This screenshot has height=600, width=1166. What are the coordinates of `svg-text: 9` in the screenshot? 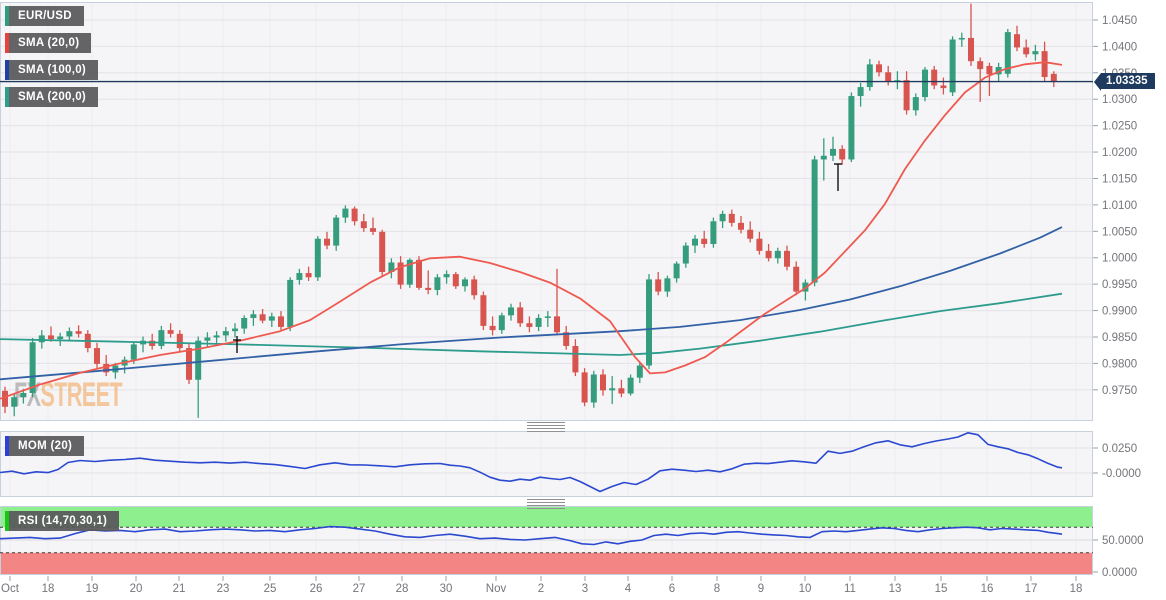 It's located at (761, 589).